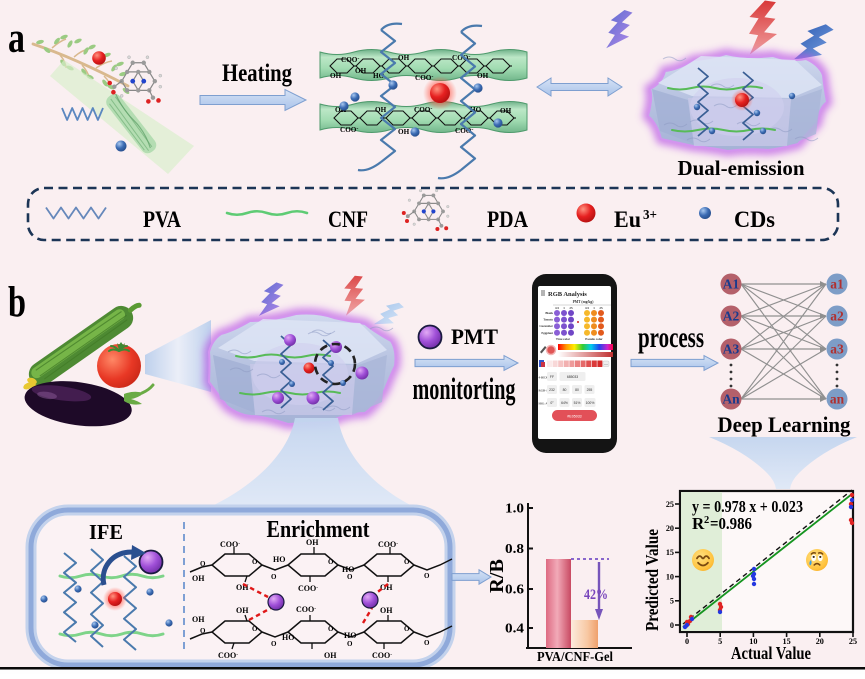 This screenshot has width=865, height=679. What do you see at coordinates (687, 641) in the screenshot?
I see `svg-text: 0` at bounding box center [687, 641].